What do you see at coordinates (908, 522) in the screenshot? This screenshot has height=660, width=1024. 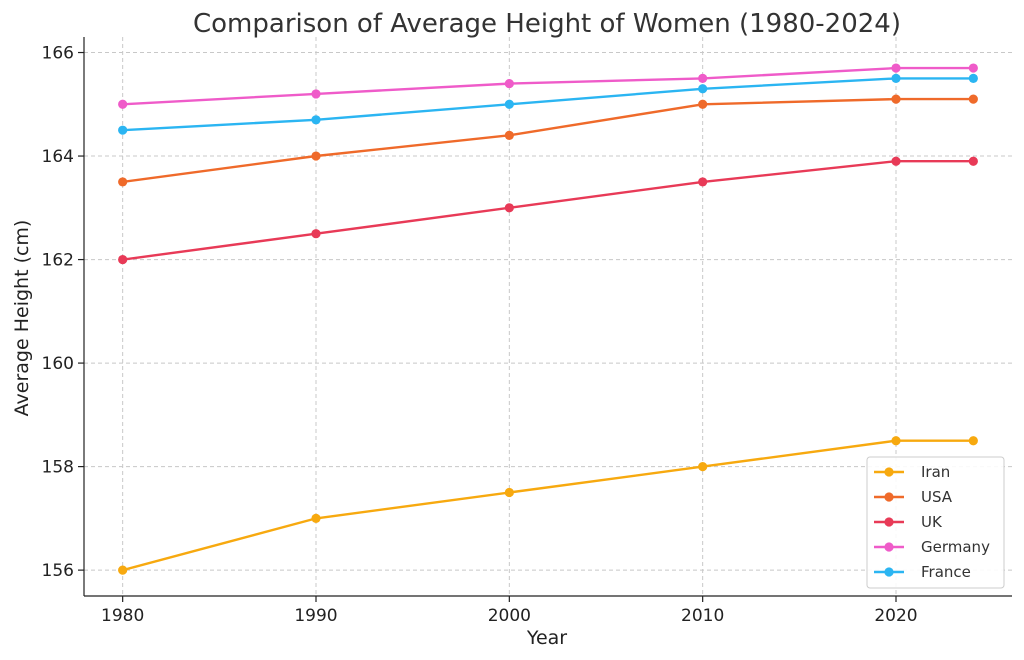 I see `legend-item-uk: UK` at bounding box center [908, 522].